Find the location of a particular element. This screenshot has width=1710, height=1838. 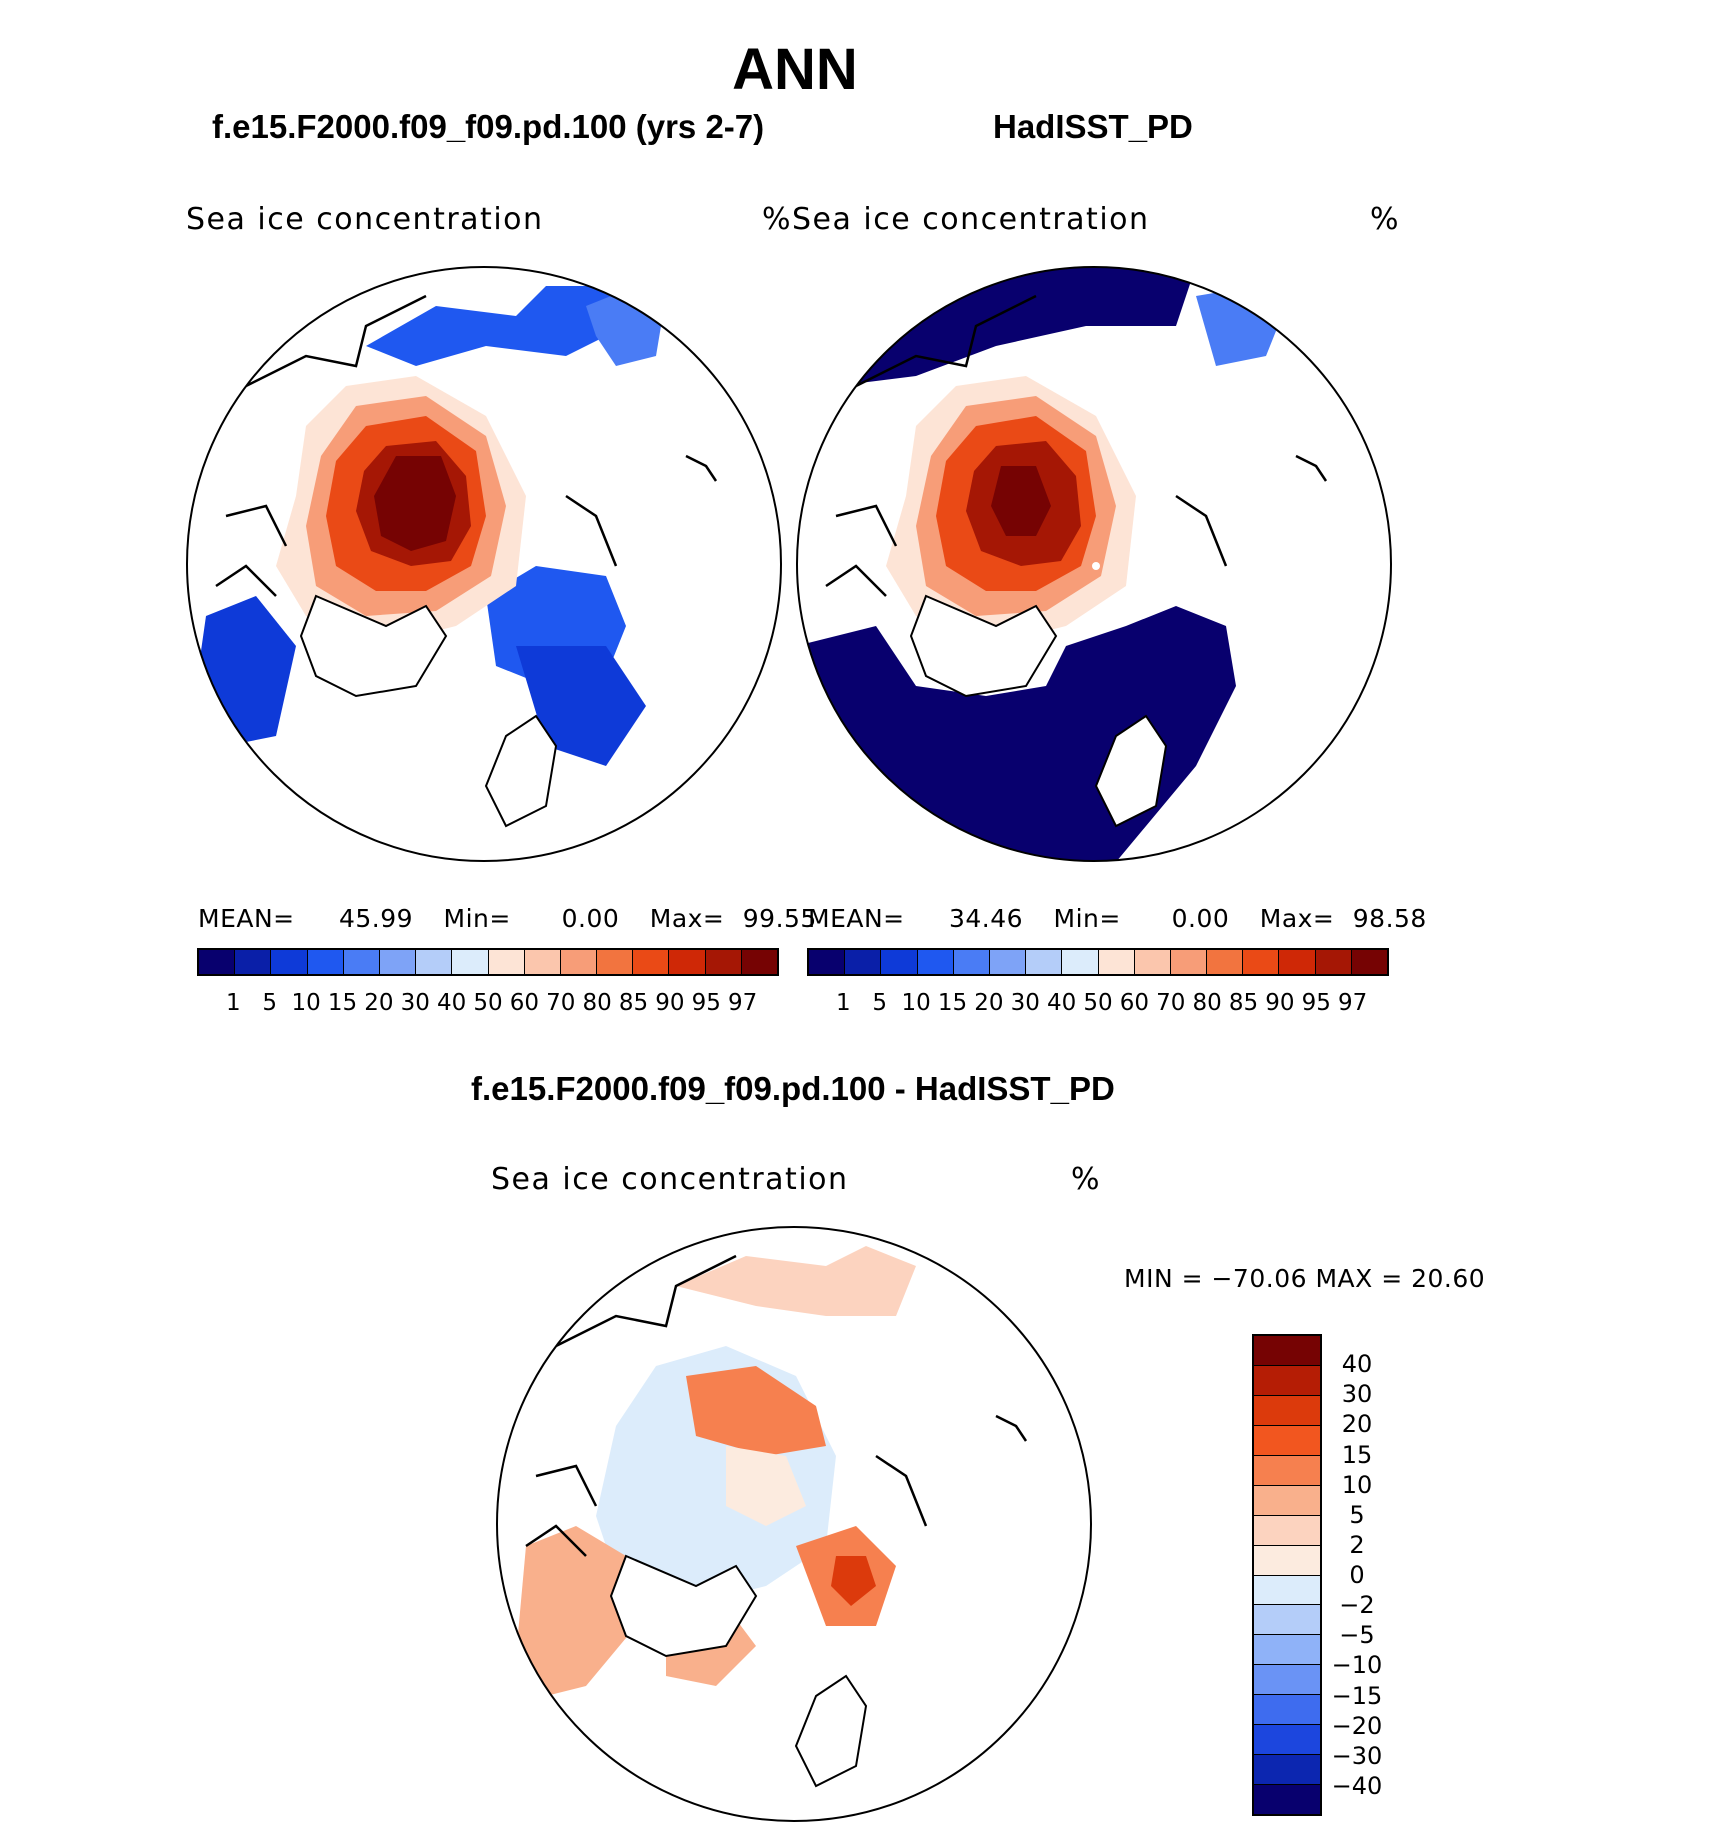

difference-colorbar is located at coordinates (1287, 1575).